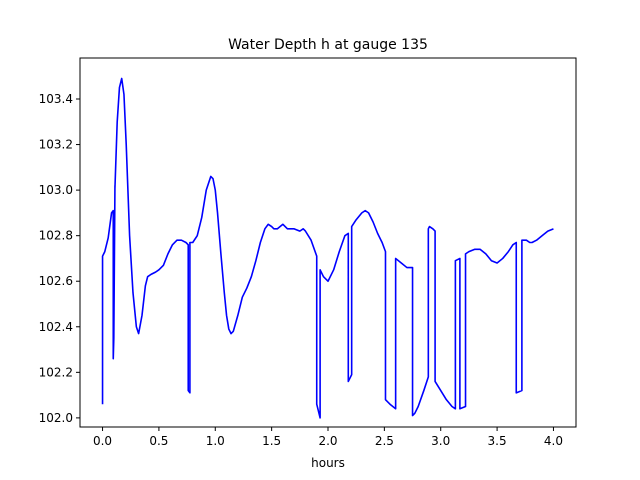 Image resolution: width=640 pixels, height=480 pixels. What do you see at coordinates (328, 463) in the screenshot?
I see `x-axis-label: hours` at bounding box center [328, 463].